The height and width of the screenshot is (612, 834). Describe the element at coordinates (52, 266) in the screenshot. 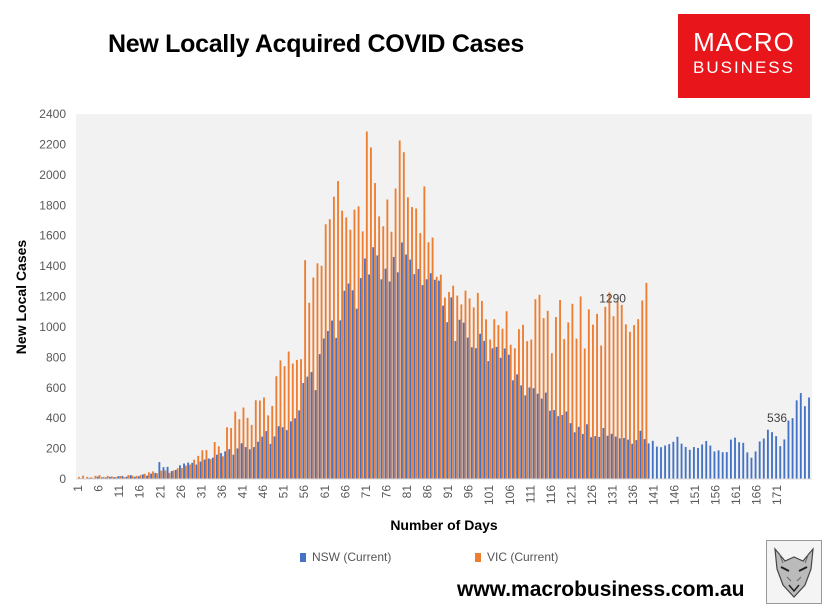

I see `y-tick-label: 1400` at that location.